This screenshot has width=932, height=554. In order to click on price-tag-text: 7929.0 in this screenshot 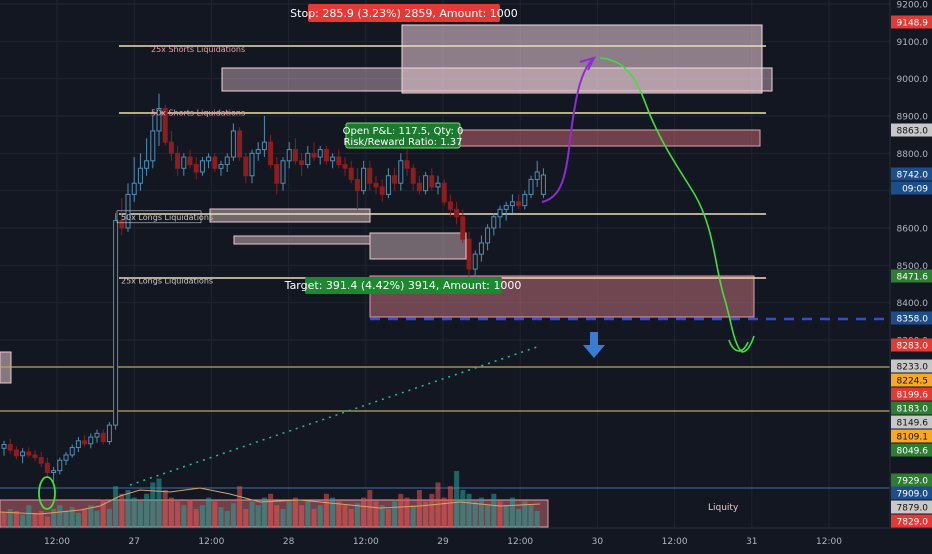, I will do `click(913, 482)`.